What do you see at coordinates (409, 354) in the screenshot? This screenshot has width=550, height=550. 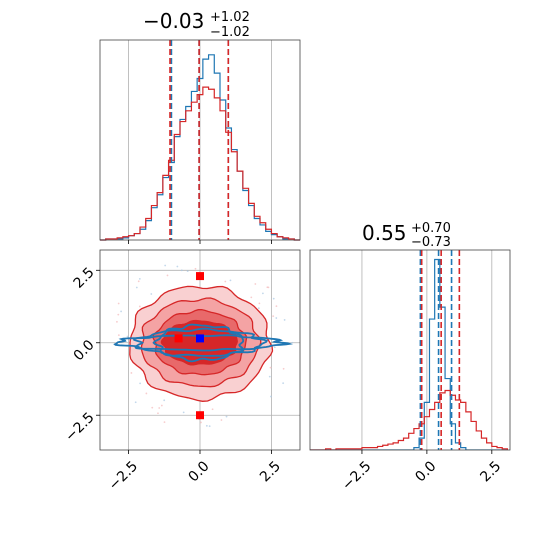 I see `hist2-blue-series` at bounding box center [409, 354].